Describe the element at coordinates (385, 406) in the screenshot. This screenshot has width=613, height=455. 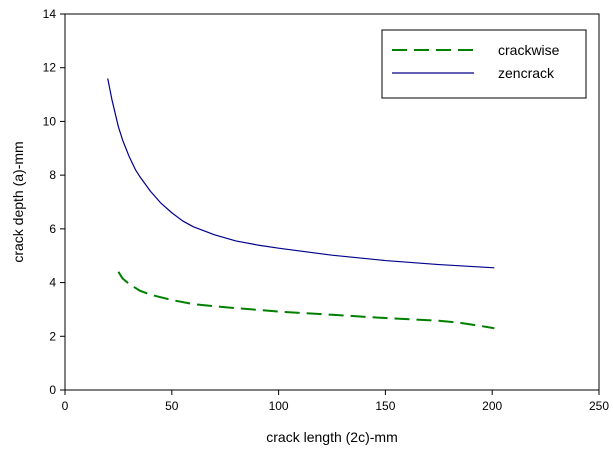
I see `x-tick-label: 150` at that location.